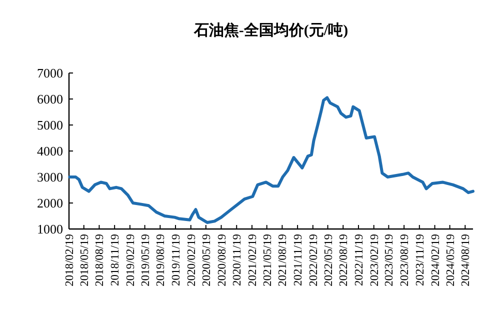  I want to click on xtick: 2024/08/19, so click(466, 260).